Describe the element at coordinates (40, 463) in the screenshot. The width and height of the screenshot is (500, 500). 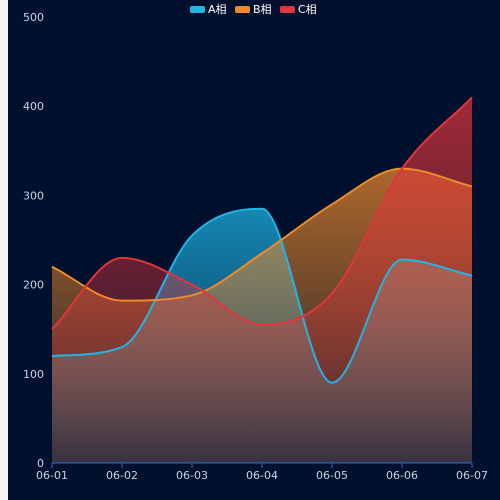
I see `y-tick-label: 0` at that location.